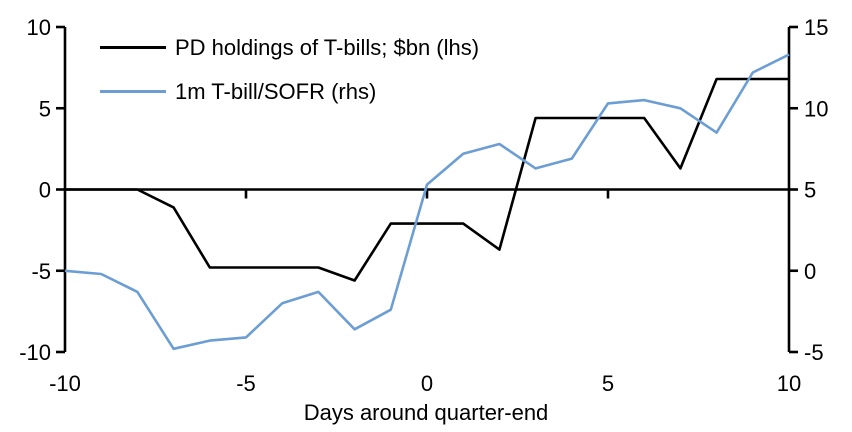  Describe the element at coordinates (133, 91) in the screenshot. I see `legend-line-swatch-blue` at that location.